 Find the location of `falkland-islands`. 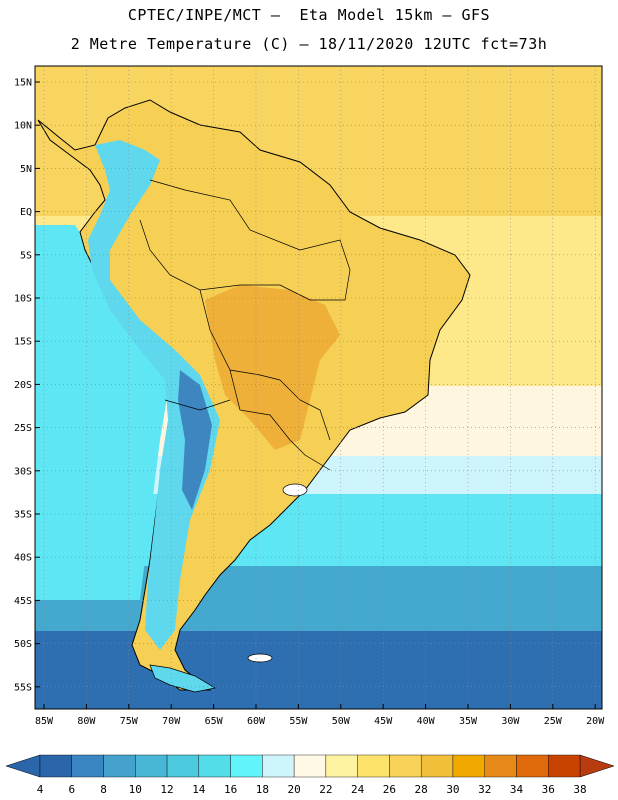

falkland-islands is located at coordinates (260, 658).